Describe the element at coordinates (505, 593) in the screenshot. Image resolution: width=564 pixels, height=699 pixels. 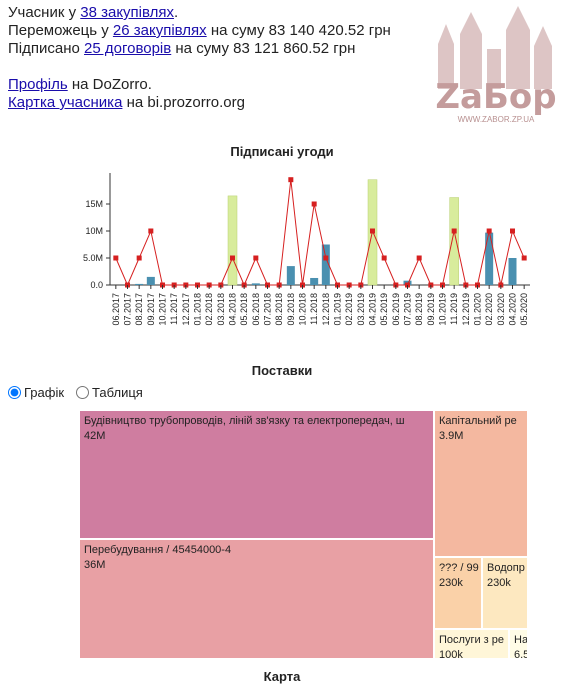
I see `treemap-cell: Водопр 230k` at that location.